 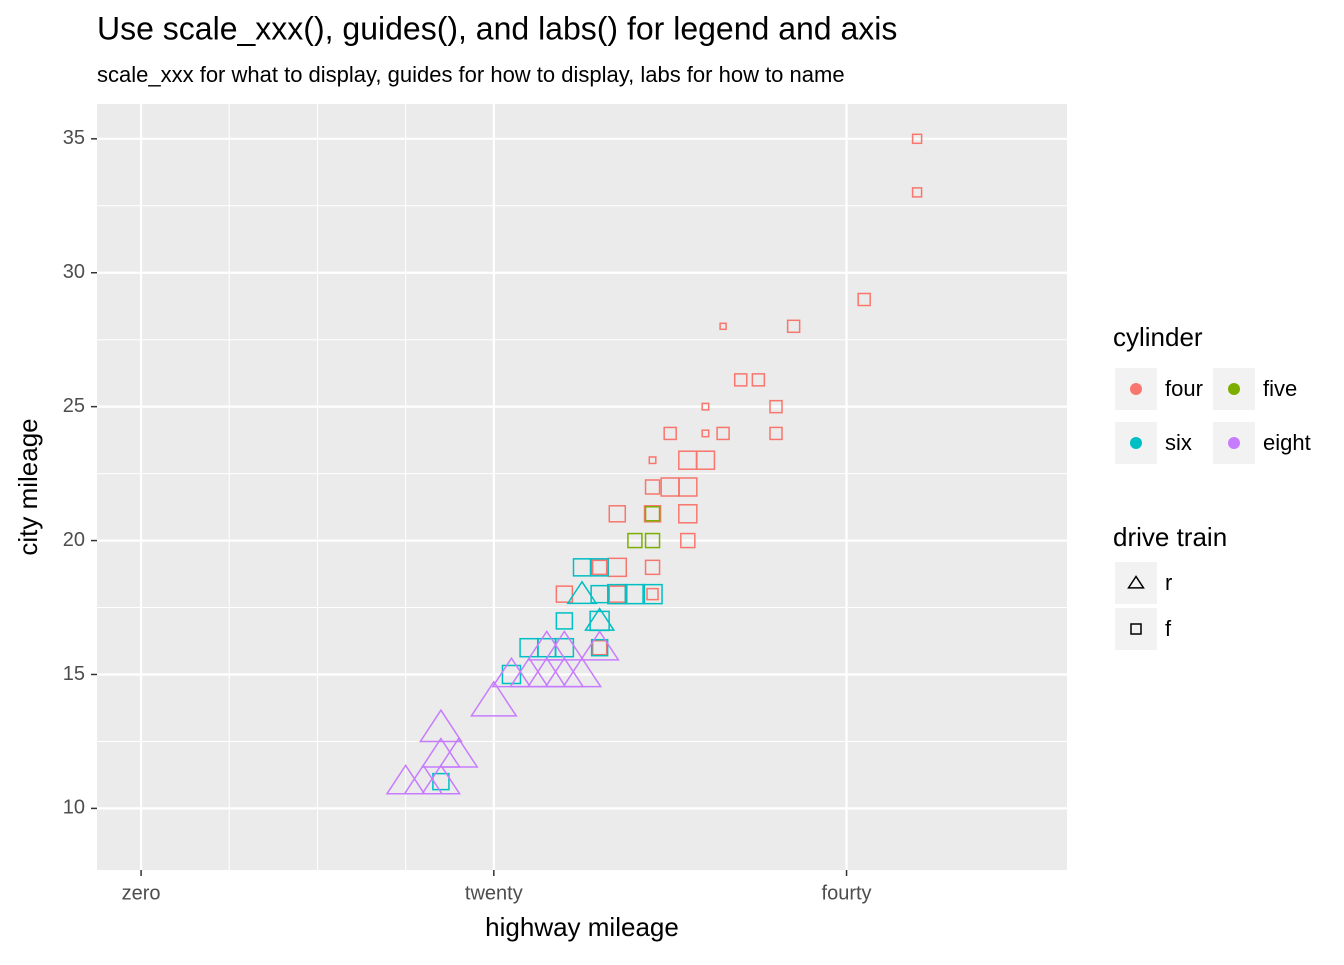 What do you see at coordinates (74, 406) in the screenshot?
I see `y-tick-label: 25` at bounding box center [74, 406].